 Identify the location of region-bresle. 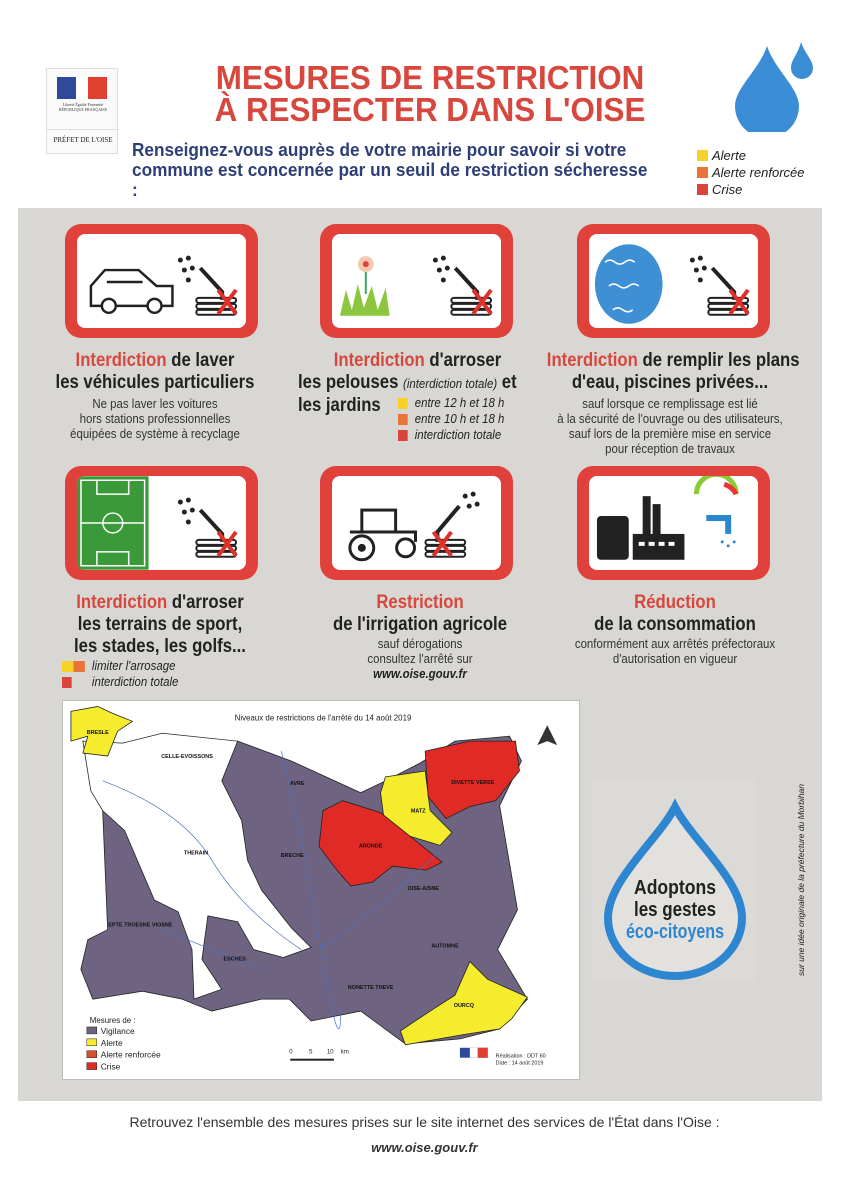
(102, 731).